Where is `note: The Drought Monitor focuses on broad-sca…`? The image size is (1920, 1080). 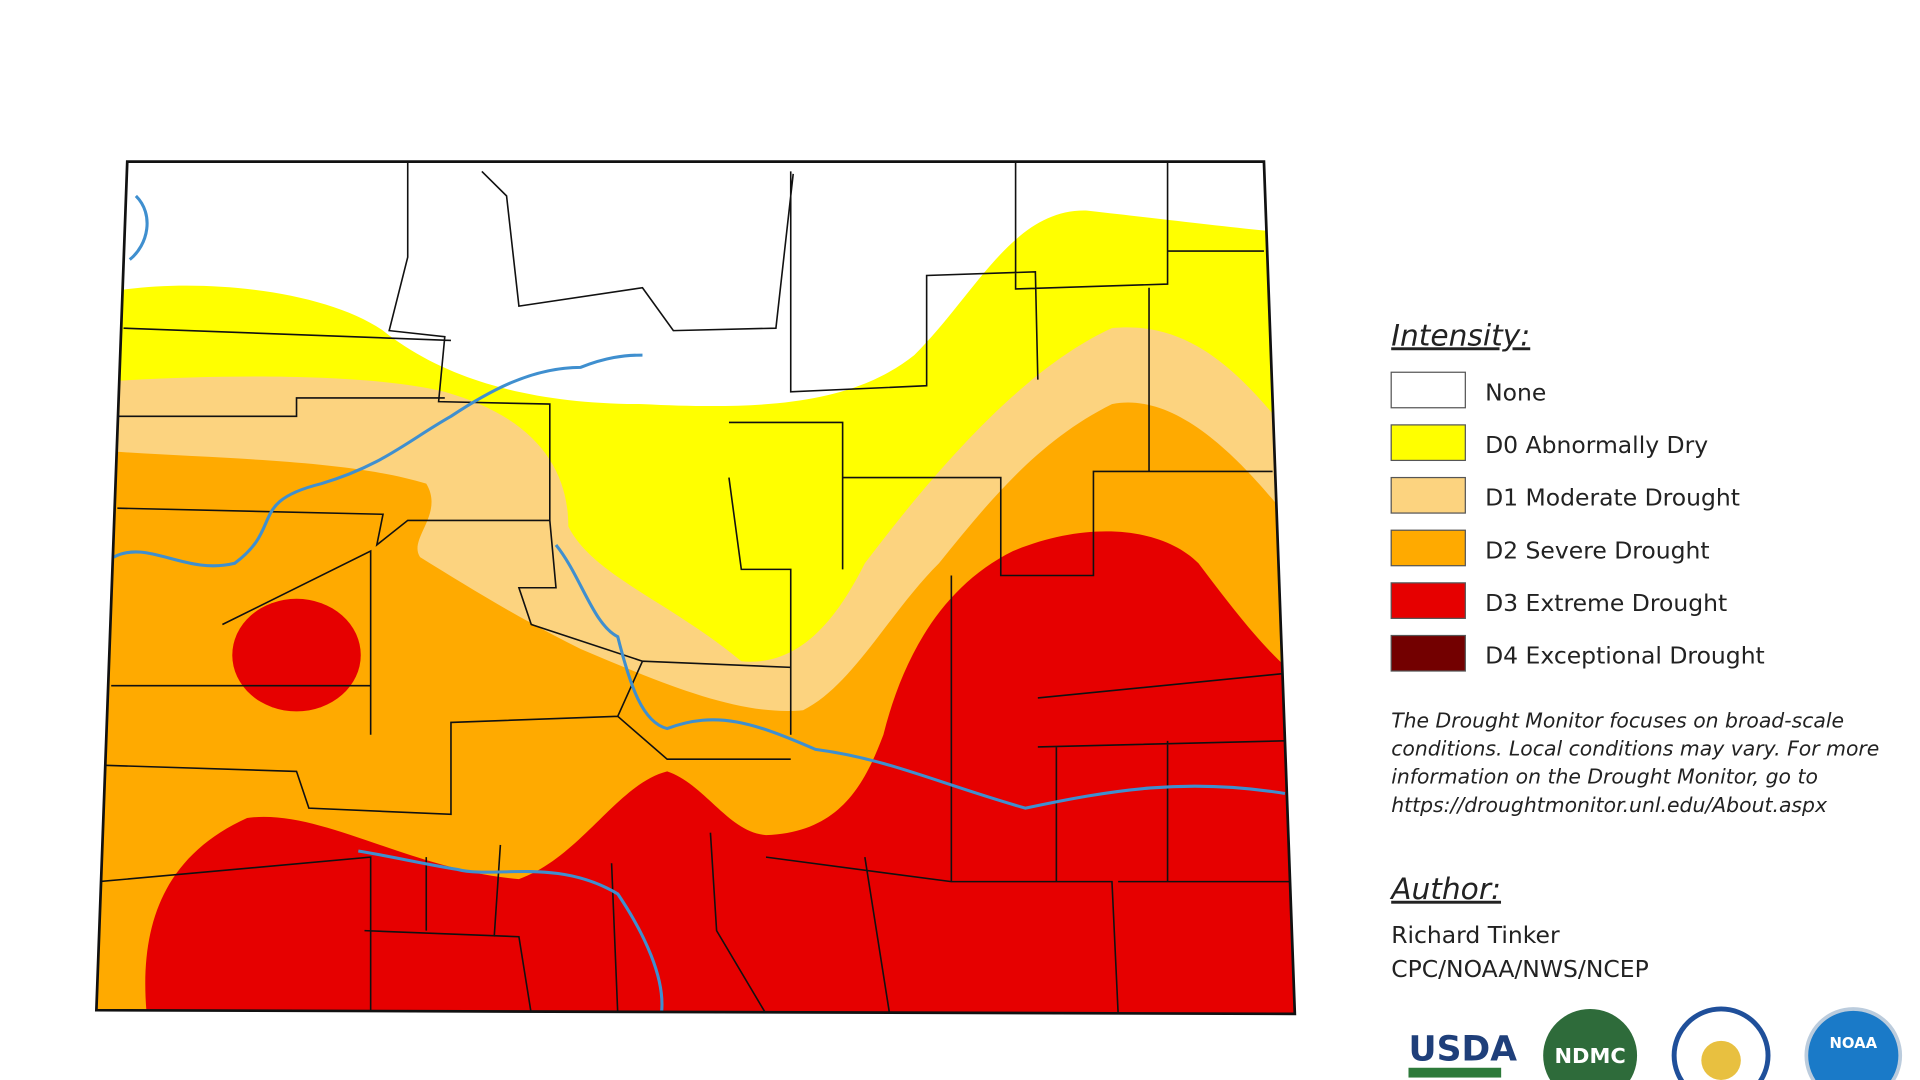
note: The Drought Monitor focuses on broad-sca… is located at coordinates (1635, 762).